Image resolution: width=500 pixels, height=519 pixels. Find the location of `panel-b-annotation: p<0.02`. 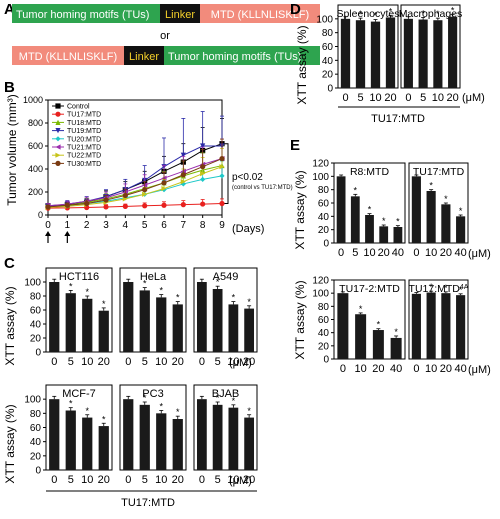

panel-b-annotation: p<0.02 is located at coordinates (247, 177).